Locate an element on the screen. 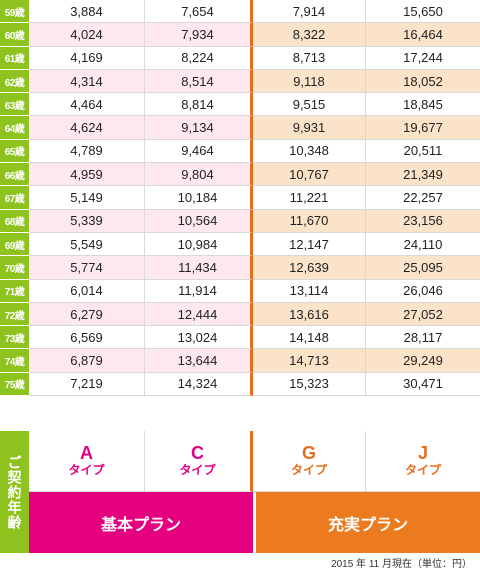 Image resolution: width=480 pixels, height=573 pixels. contract-age-label: ご契約年齢 is located at coordinates (14, 492).